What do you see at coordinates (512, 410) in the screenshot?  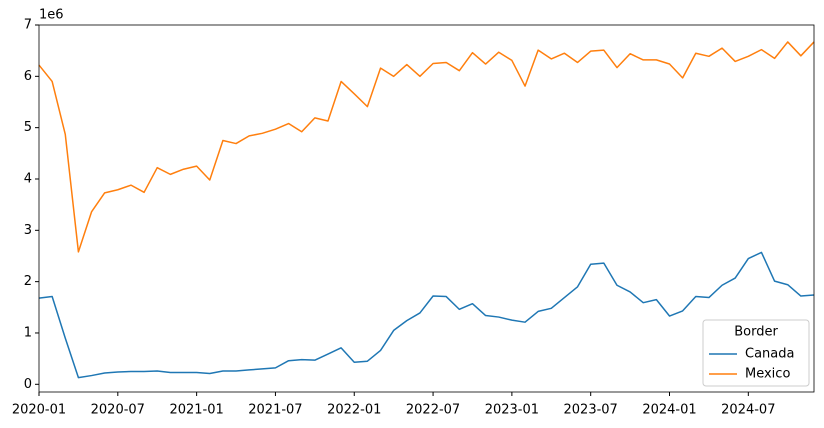 I see `x-tick-label: 2023-01` at bounding box center [512, 410].